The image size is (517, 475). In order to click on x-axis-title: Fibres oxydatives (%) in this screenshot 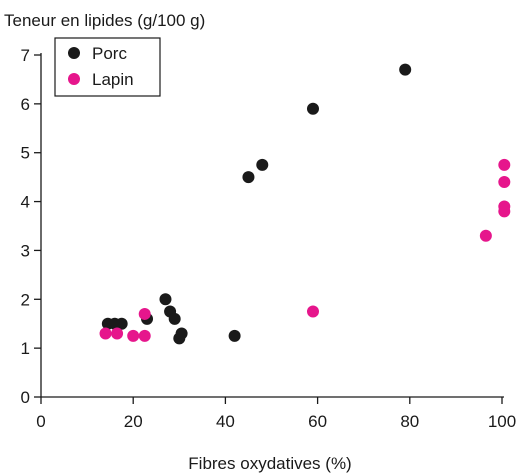, I will do `click(269, 463)`.